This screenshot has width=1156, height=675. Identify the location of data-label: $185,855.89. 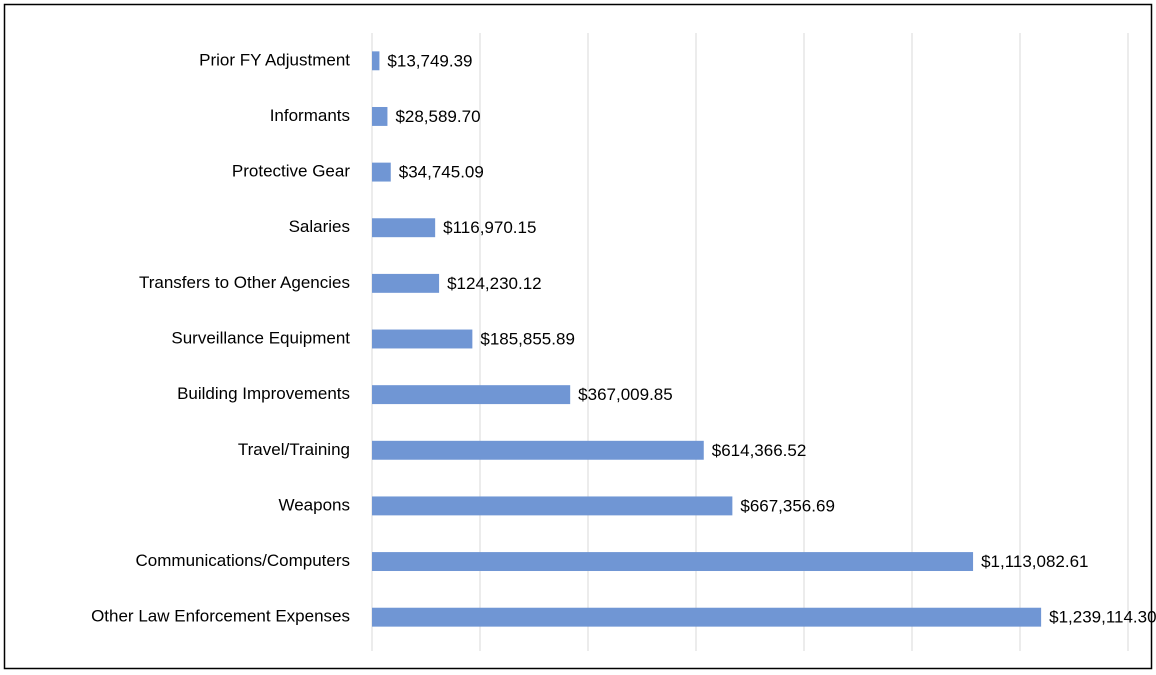
(527, 338).